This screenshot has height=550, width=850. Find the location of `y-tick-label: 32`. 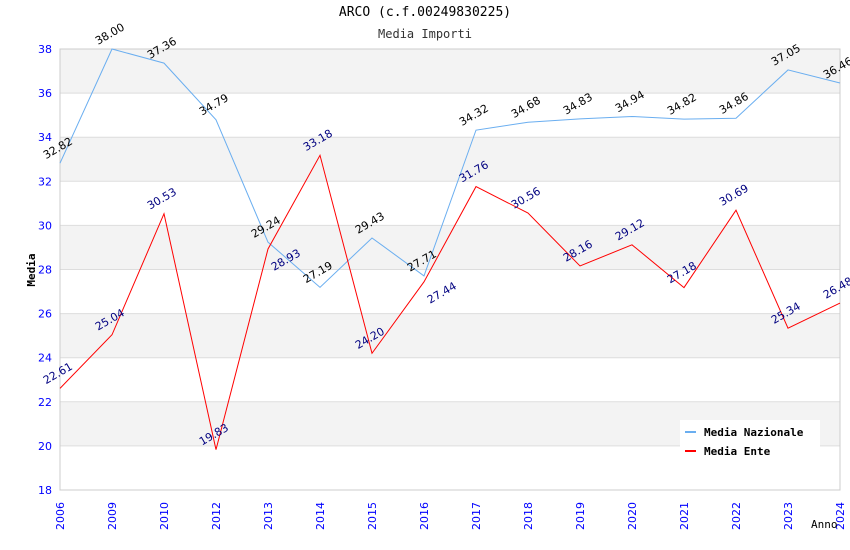

y-tick-label: 32 is located at coordinates (45, 181).